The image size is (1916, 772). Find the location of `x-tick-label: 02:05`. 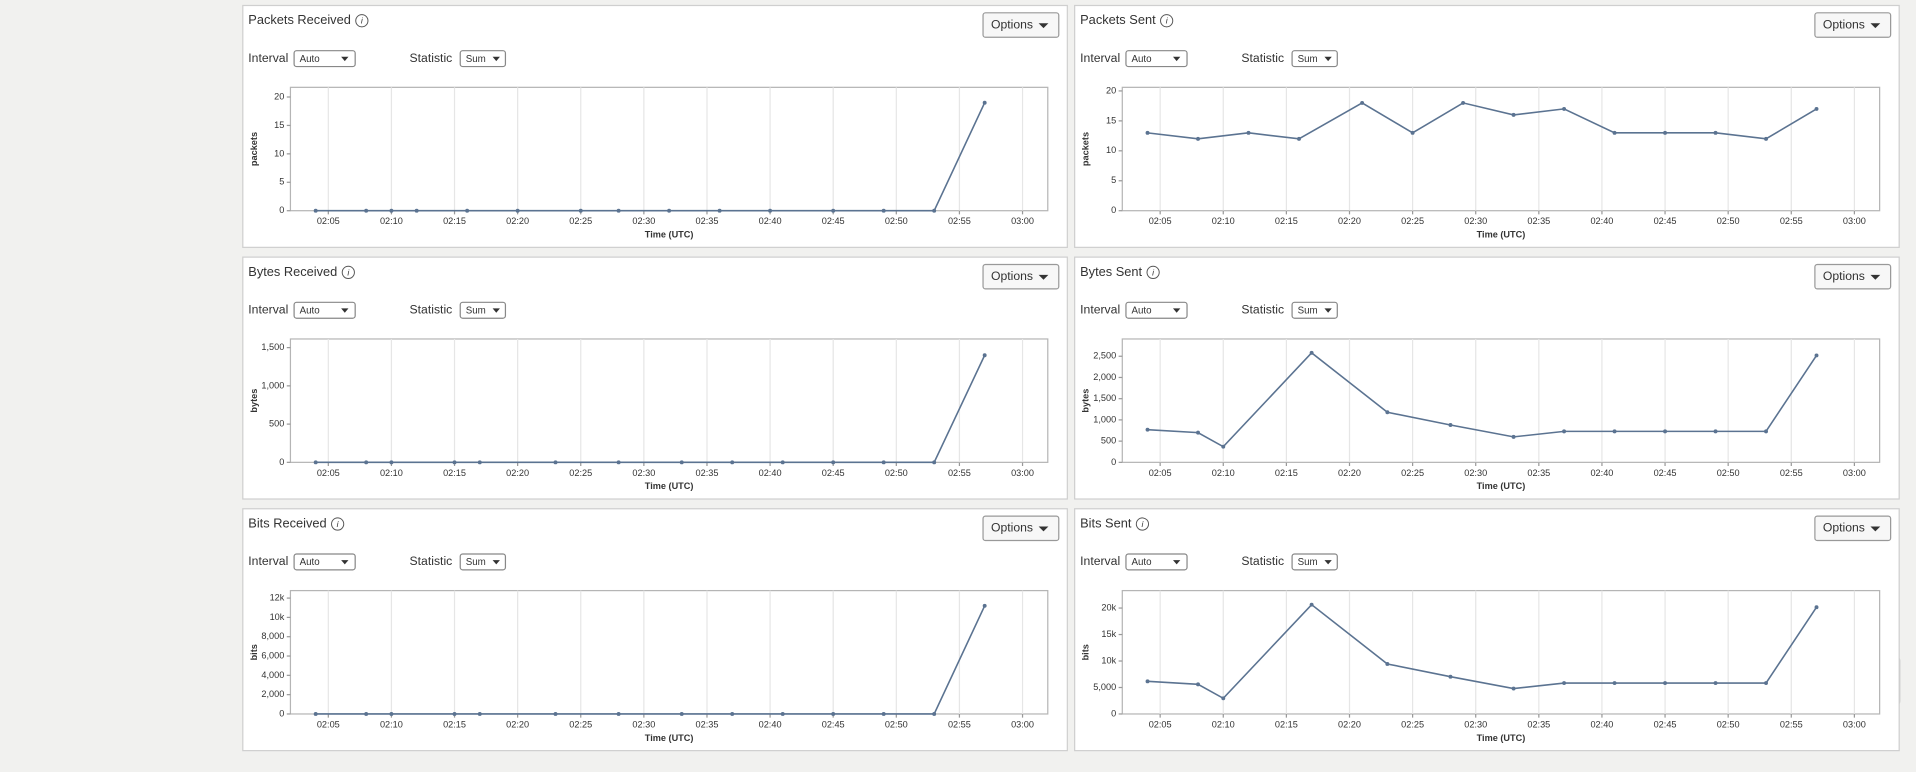

x-tick-label: 02:05 is located at coordinates (328, 473).